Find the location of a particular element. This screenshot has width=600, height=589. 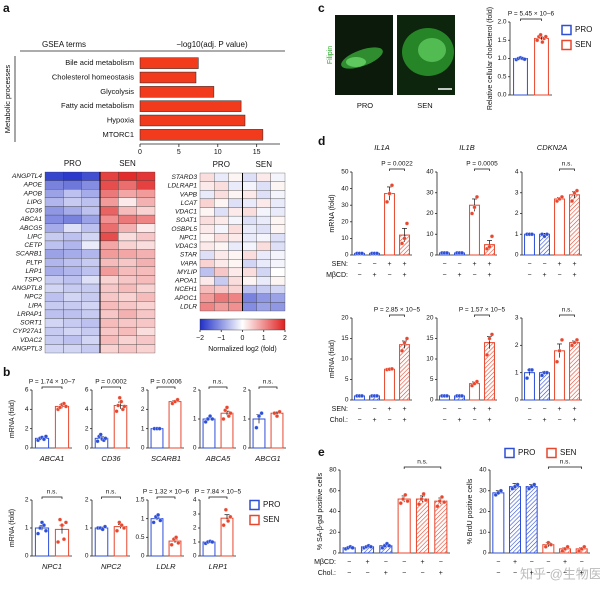

y-tick-label: 30 is located at coordinates (483, 490).